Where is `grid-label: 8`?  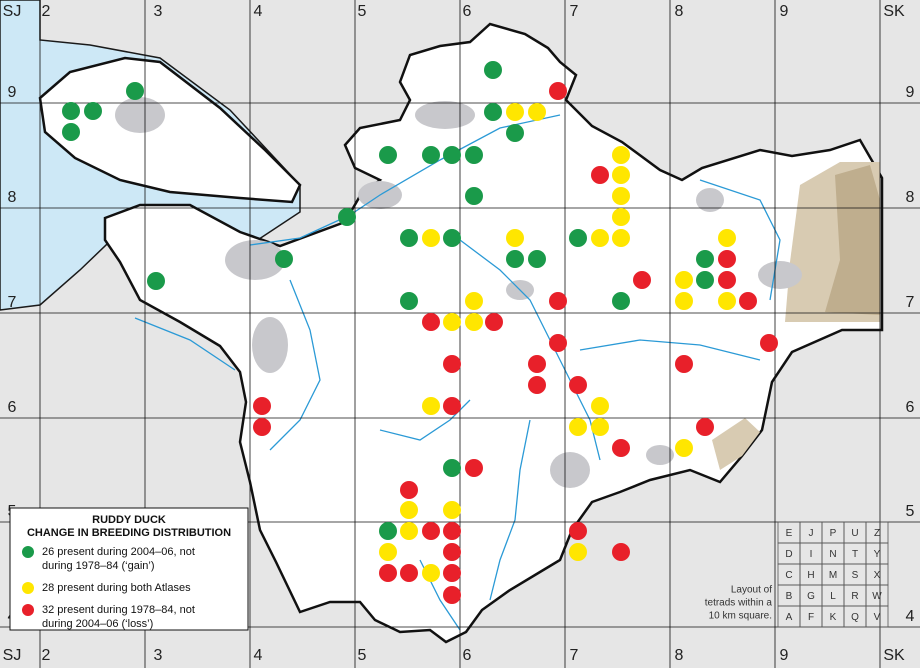
grid-label: 8 is located at coordinates (12, 197).